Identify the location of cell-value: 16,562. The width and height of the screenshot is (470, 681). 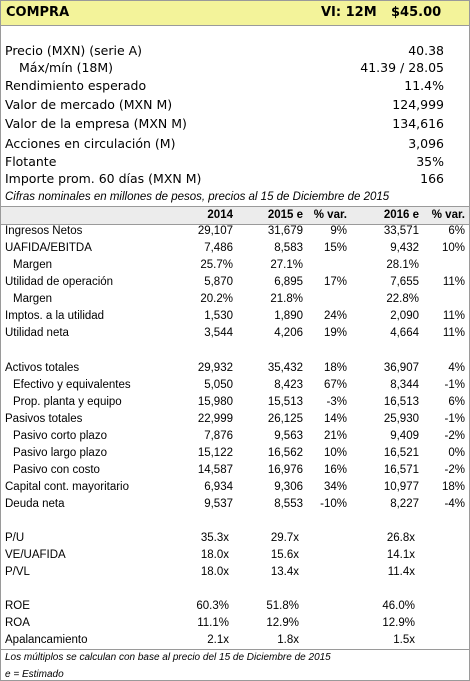
(285, 453).